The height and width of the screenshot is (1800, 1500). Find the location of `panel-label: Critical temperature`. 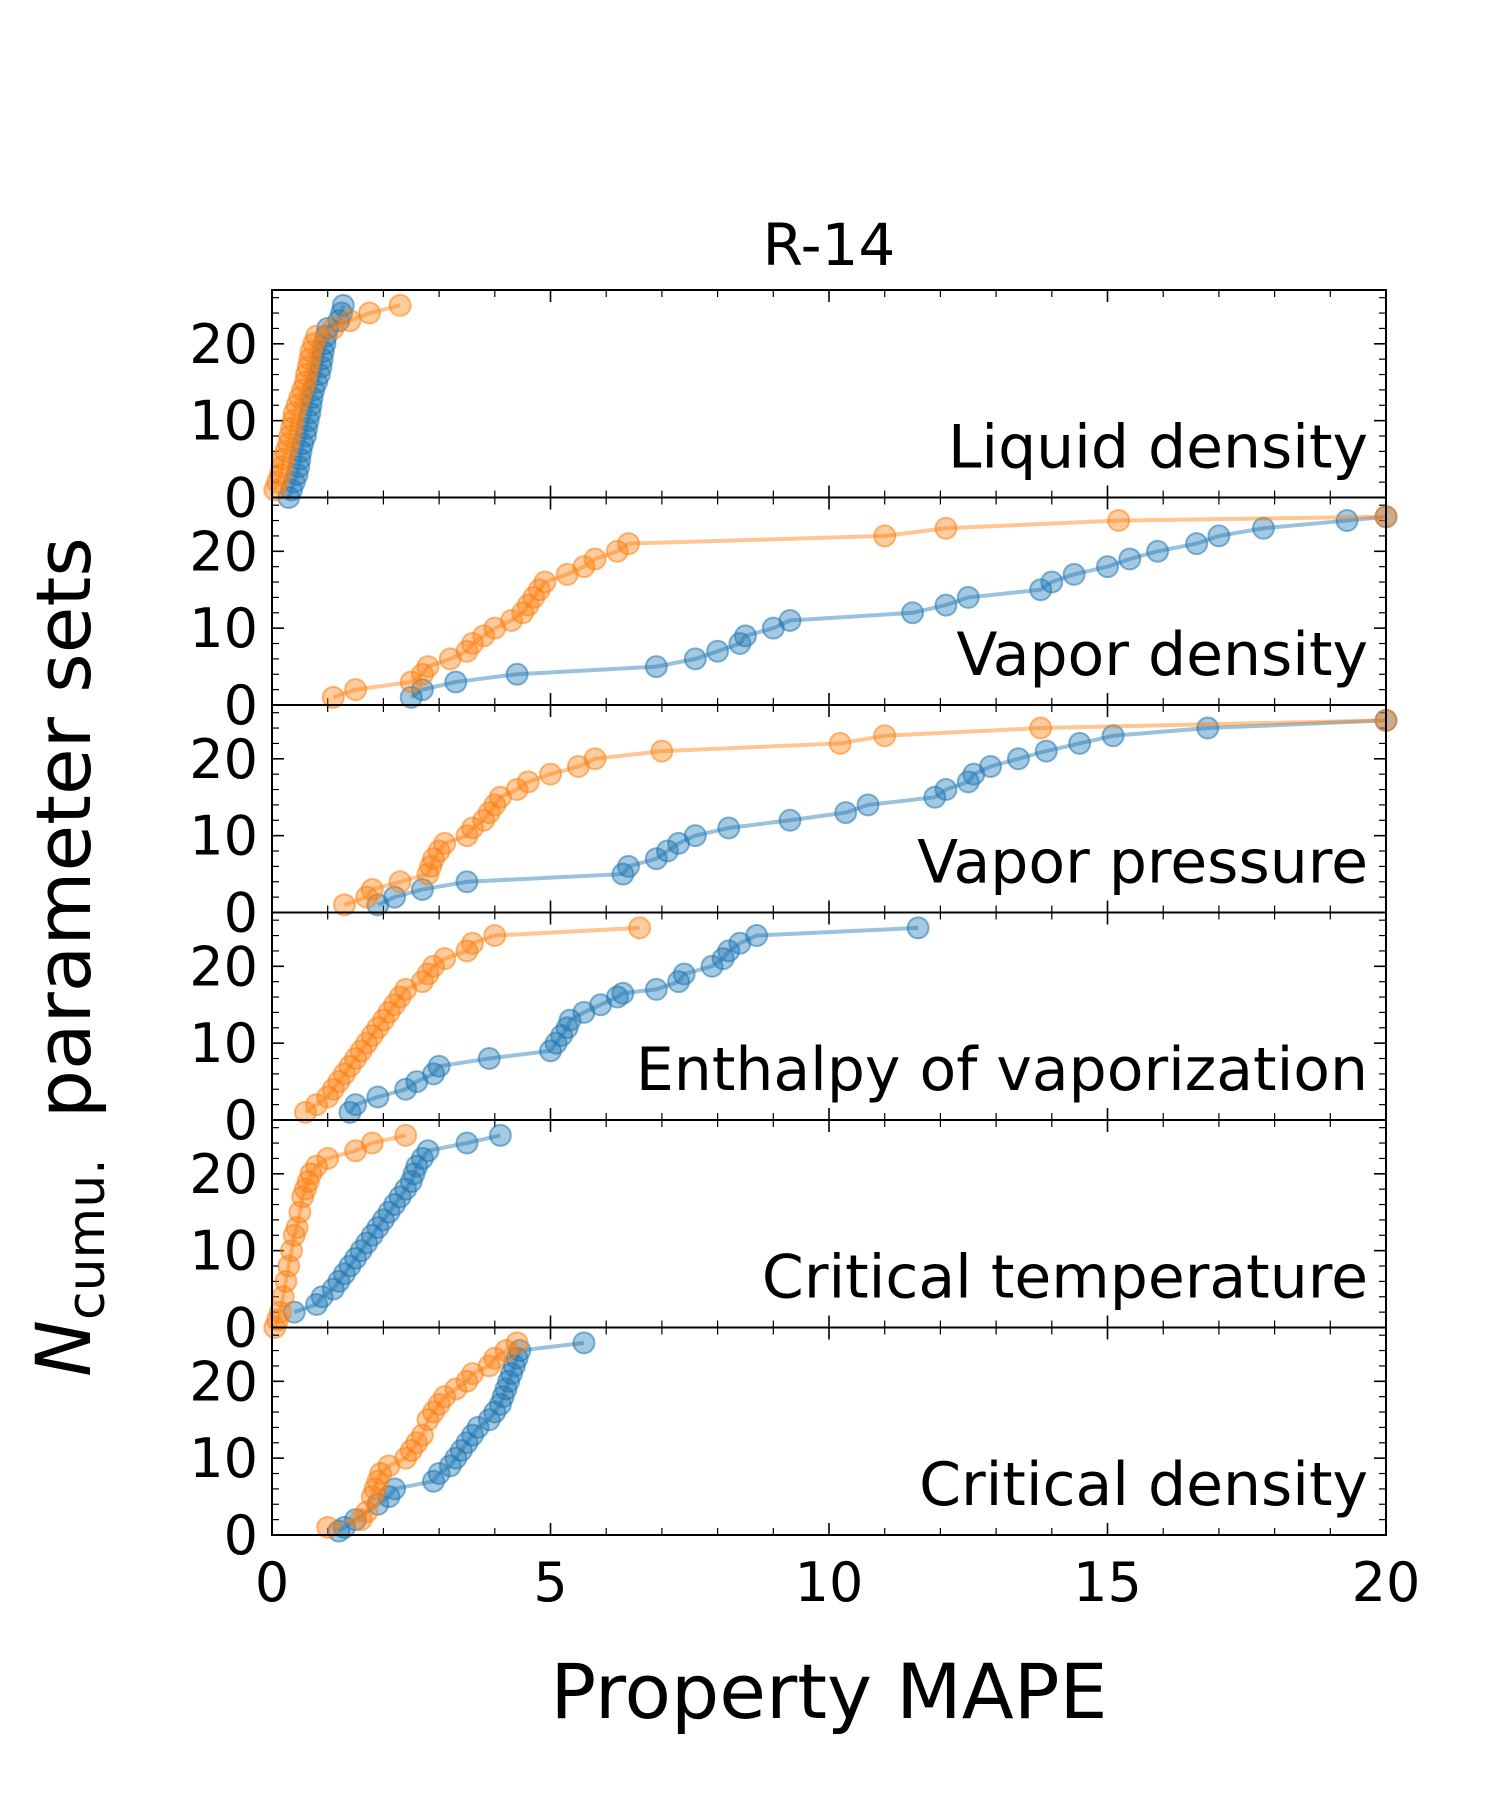

panel-label: Critical temperature is located at coordinates (1065, 1278).